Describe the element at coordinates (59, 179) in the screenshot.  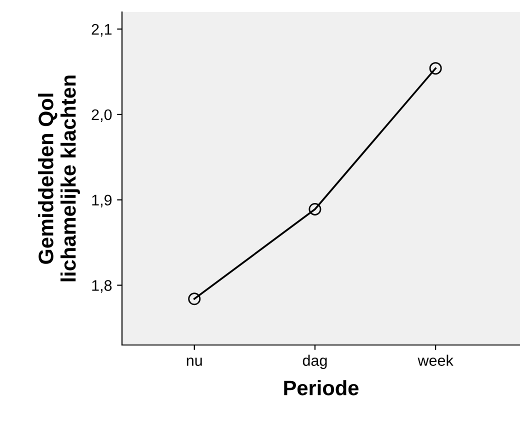
I see `y-axis-title: Gemiddelden Qol lichamelijke klachten` at that location.